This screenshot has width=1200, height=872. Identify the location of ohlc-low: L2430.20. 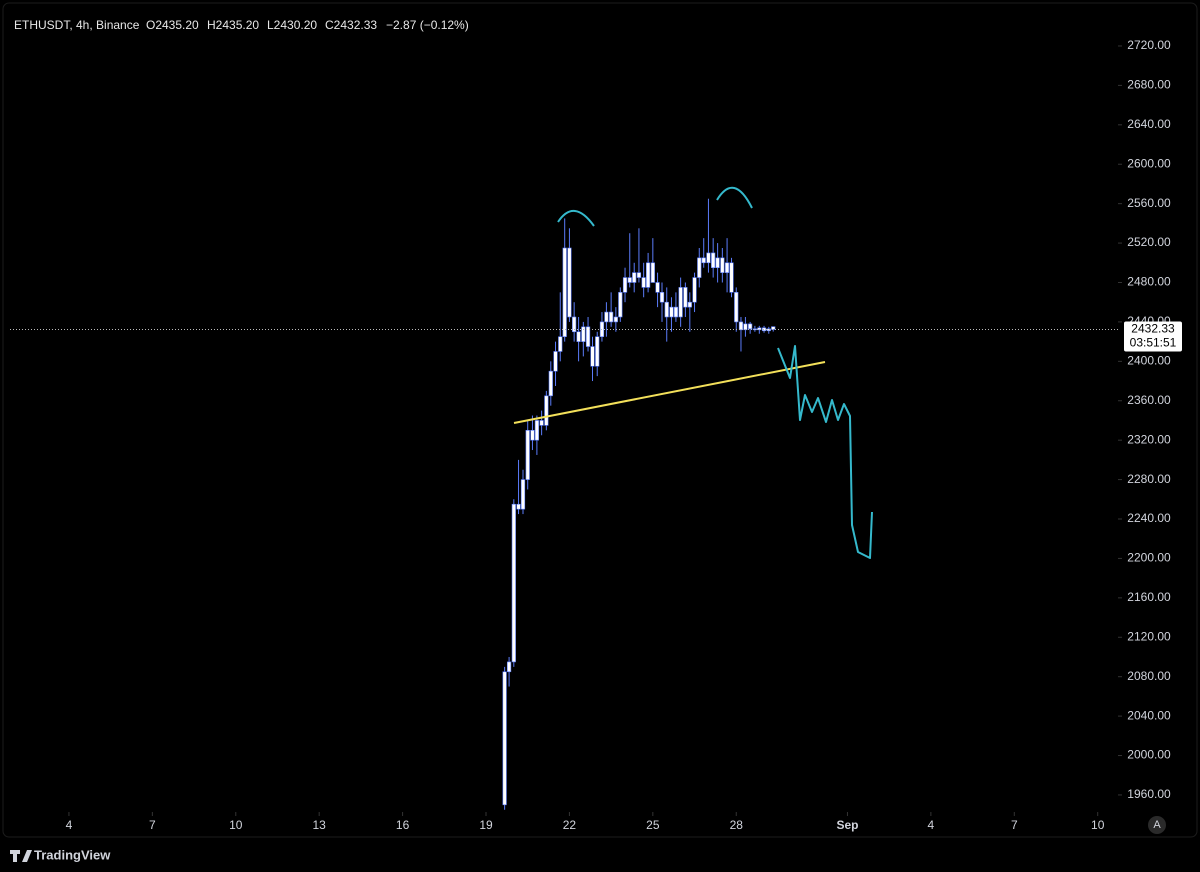
(292, 25).